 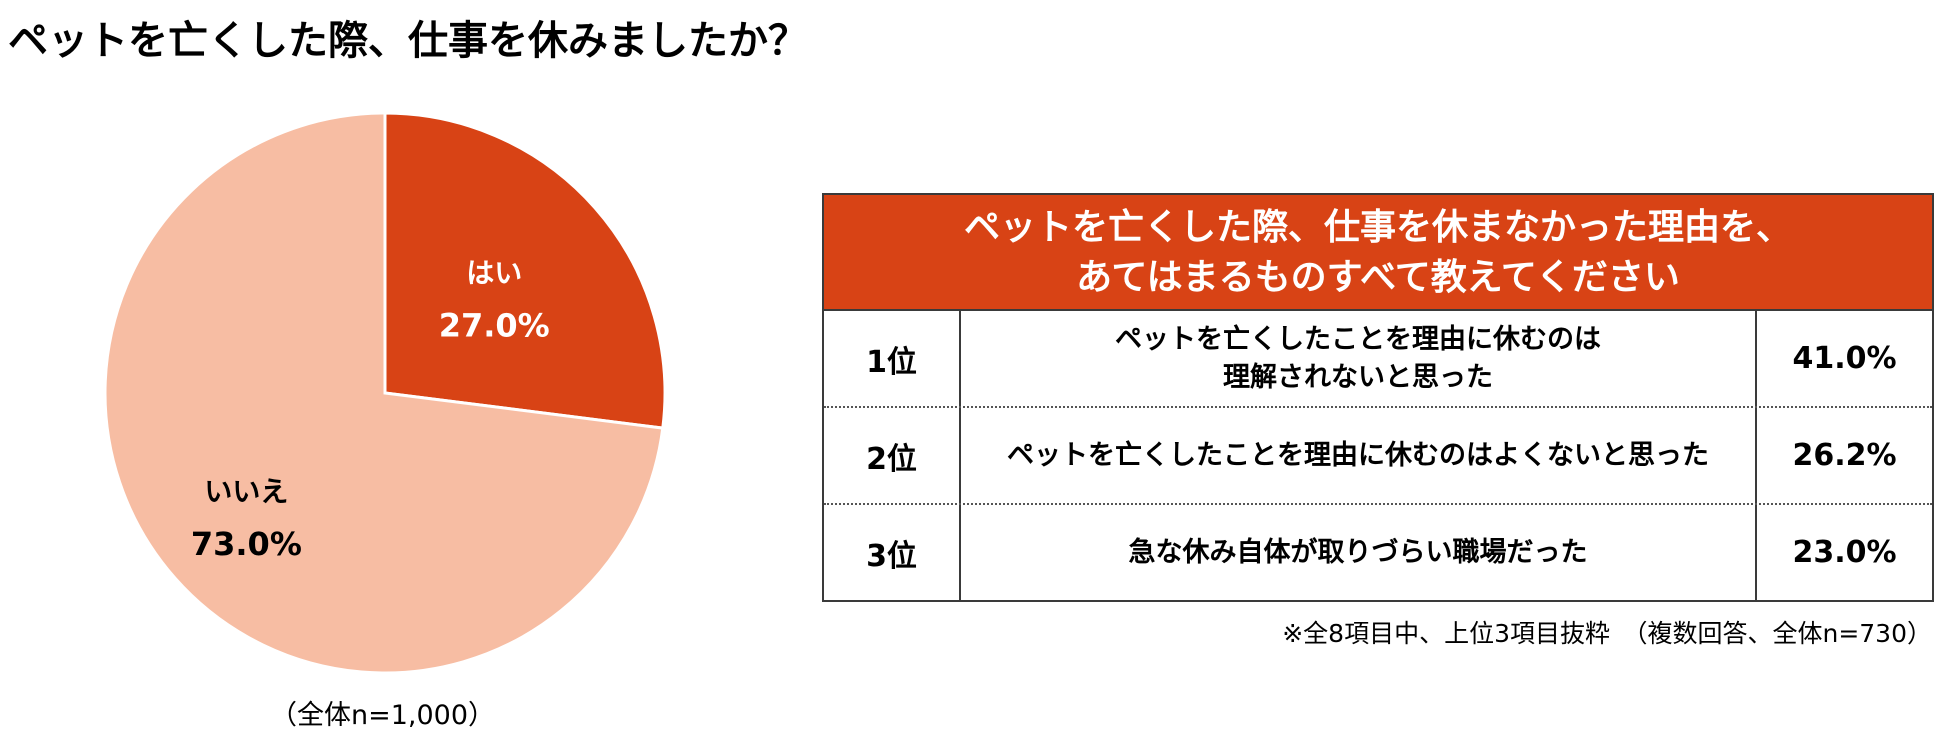 I want to click on percent-cell: 41.0%, so click(x=1844, y=358).